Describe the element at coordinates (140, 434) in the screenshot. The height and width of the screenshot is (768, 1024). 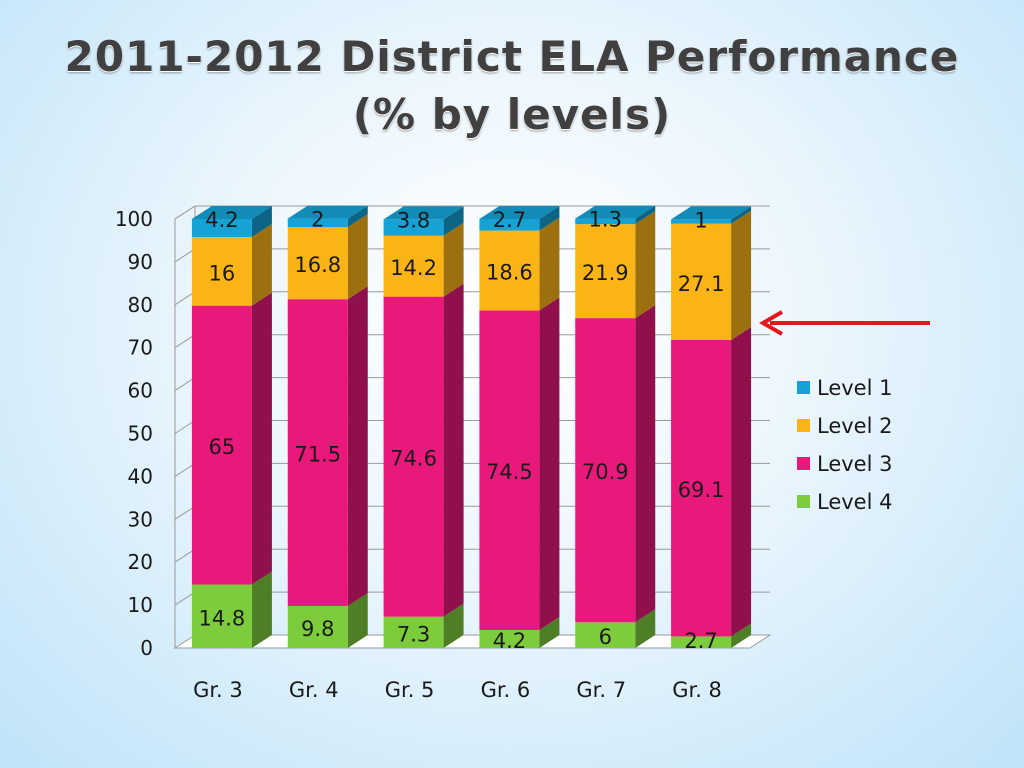
I see `y-tick-label: 50` at that location.